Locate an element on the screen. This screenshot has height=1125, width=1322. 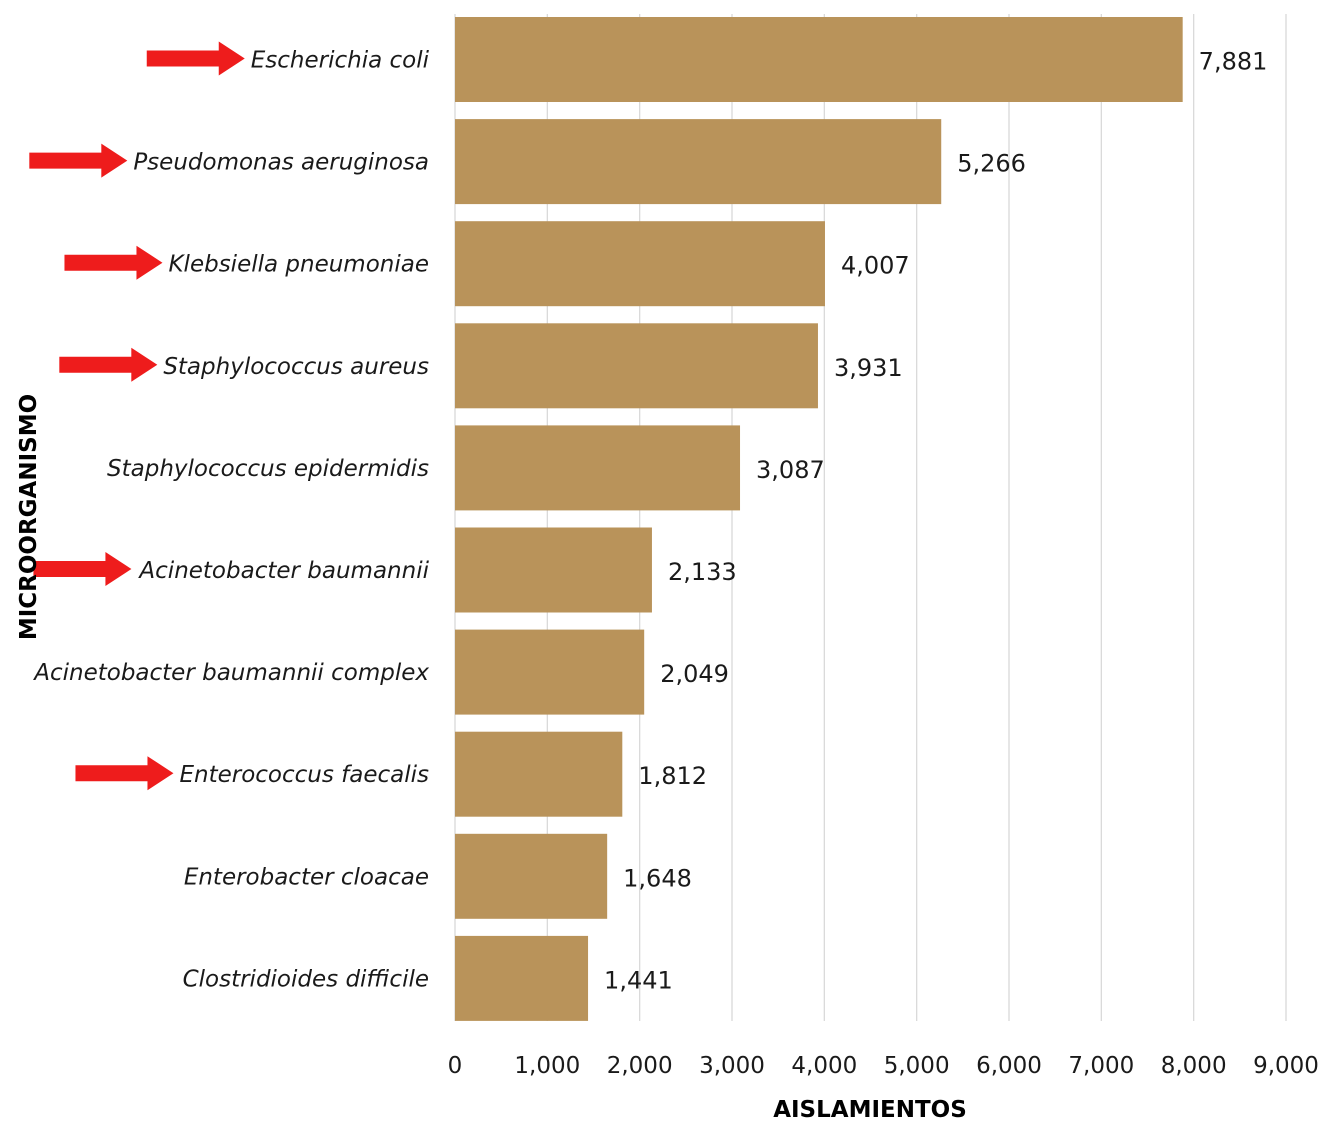
category-label: Klebsiella pneumoniae is located at coordinates (298, 265).